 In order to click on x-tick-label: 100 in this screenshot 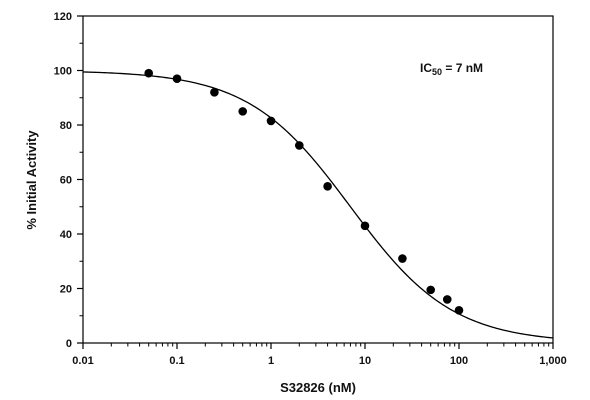, I will do `click(459, 361)`.